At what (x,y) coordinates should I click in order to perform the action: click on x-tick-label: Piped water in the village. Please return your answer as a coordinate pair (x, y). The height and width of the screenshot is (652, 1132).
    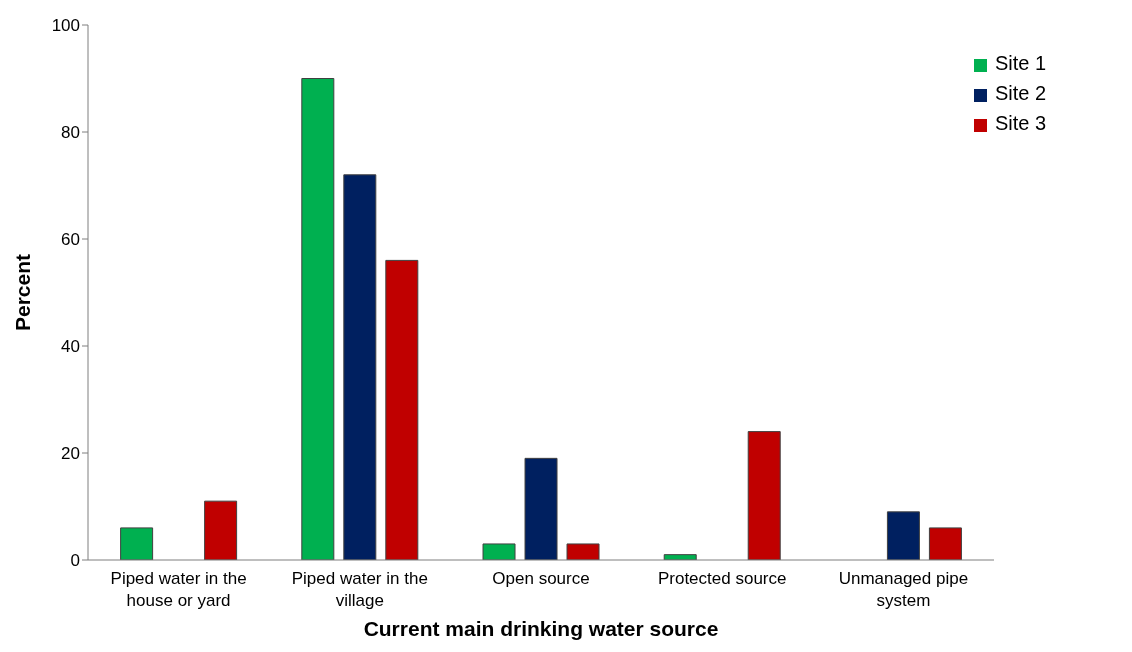
    Looking at the image, I should click on (359, 589).